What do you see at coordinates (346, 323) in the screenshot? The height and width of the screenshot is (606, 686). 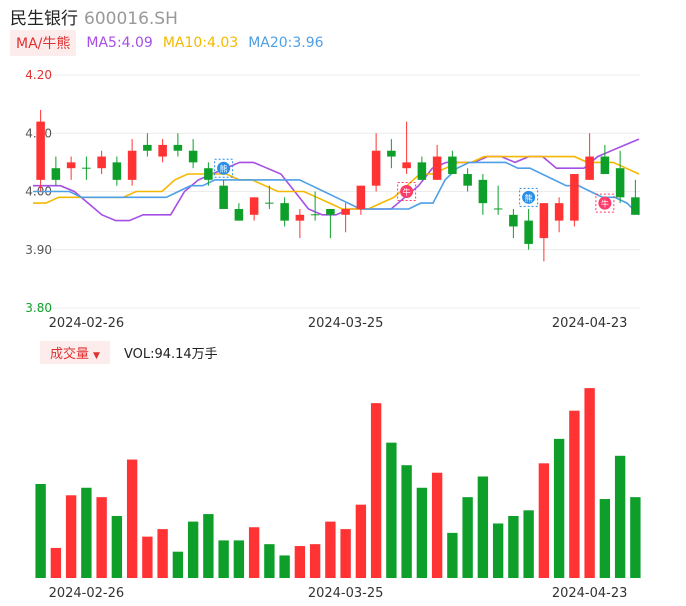 I see `x-tick-label: 2024-03-25` at bounding box center [346, 323].